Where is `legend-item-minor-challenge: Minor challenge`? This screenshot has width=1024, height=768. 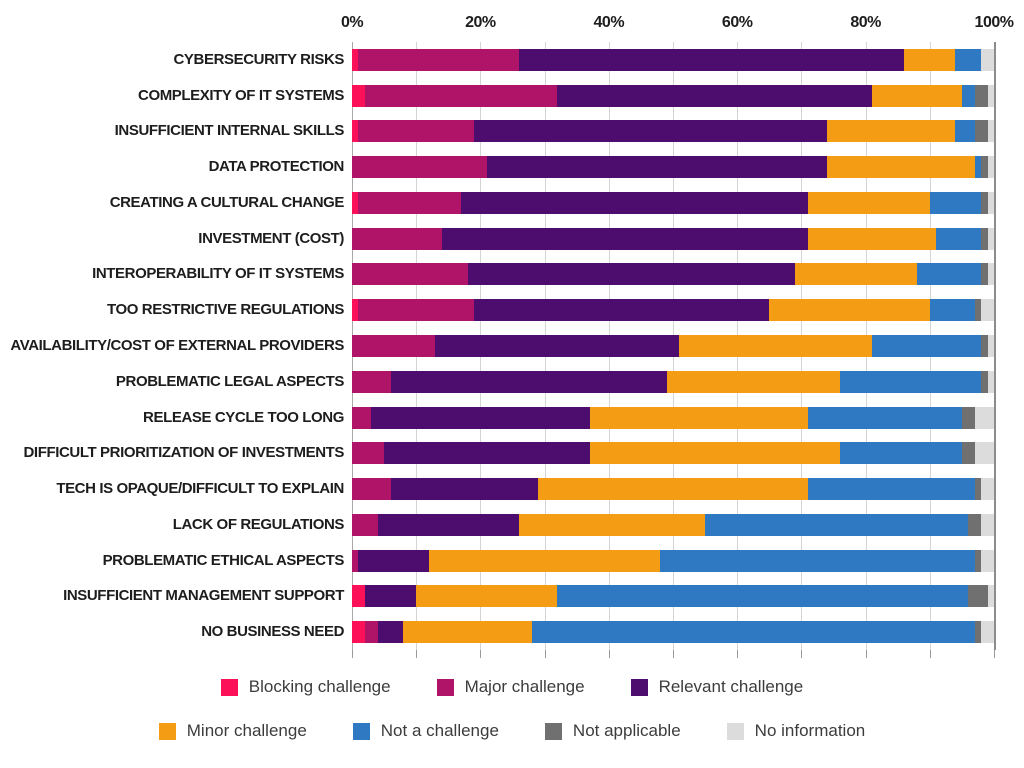 legend-item-minor-challenge: Minor challenge is located at coordinates (232, 731).